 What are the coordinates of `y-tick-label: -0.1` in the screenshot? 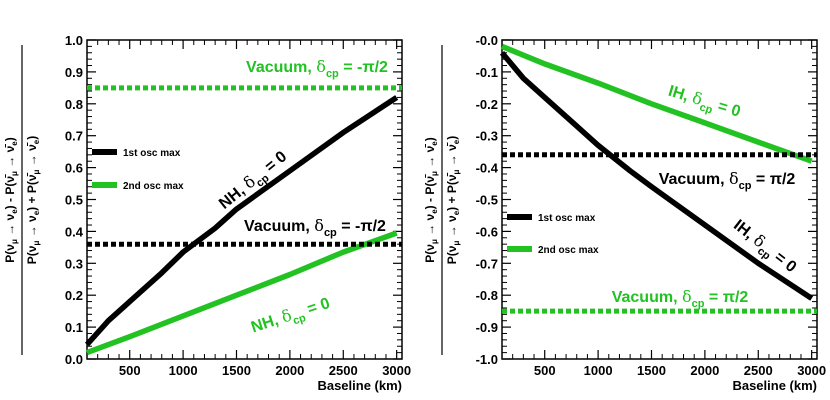 It's located at (487, 72).